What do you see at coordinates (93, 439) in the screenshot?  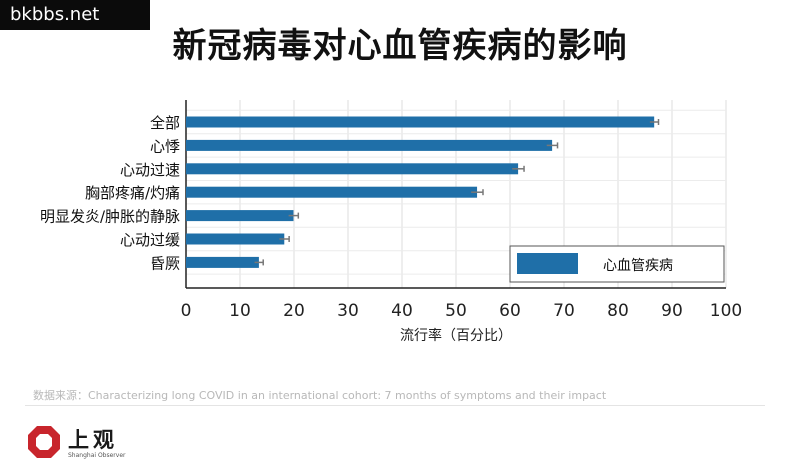 I see `logo-name: 上观` at bounding box center [93, 439].